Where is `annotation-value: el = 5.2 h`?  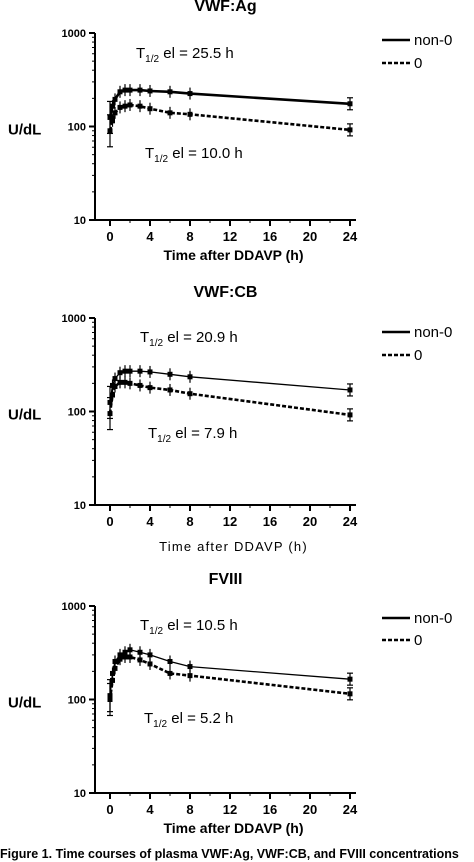
annotation-value: el = 5.2 h is located at coordinates (200, 718).